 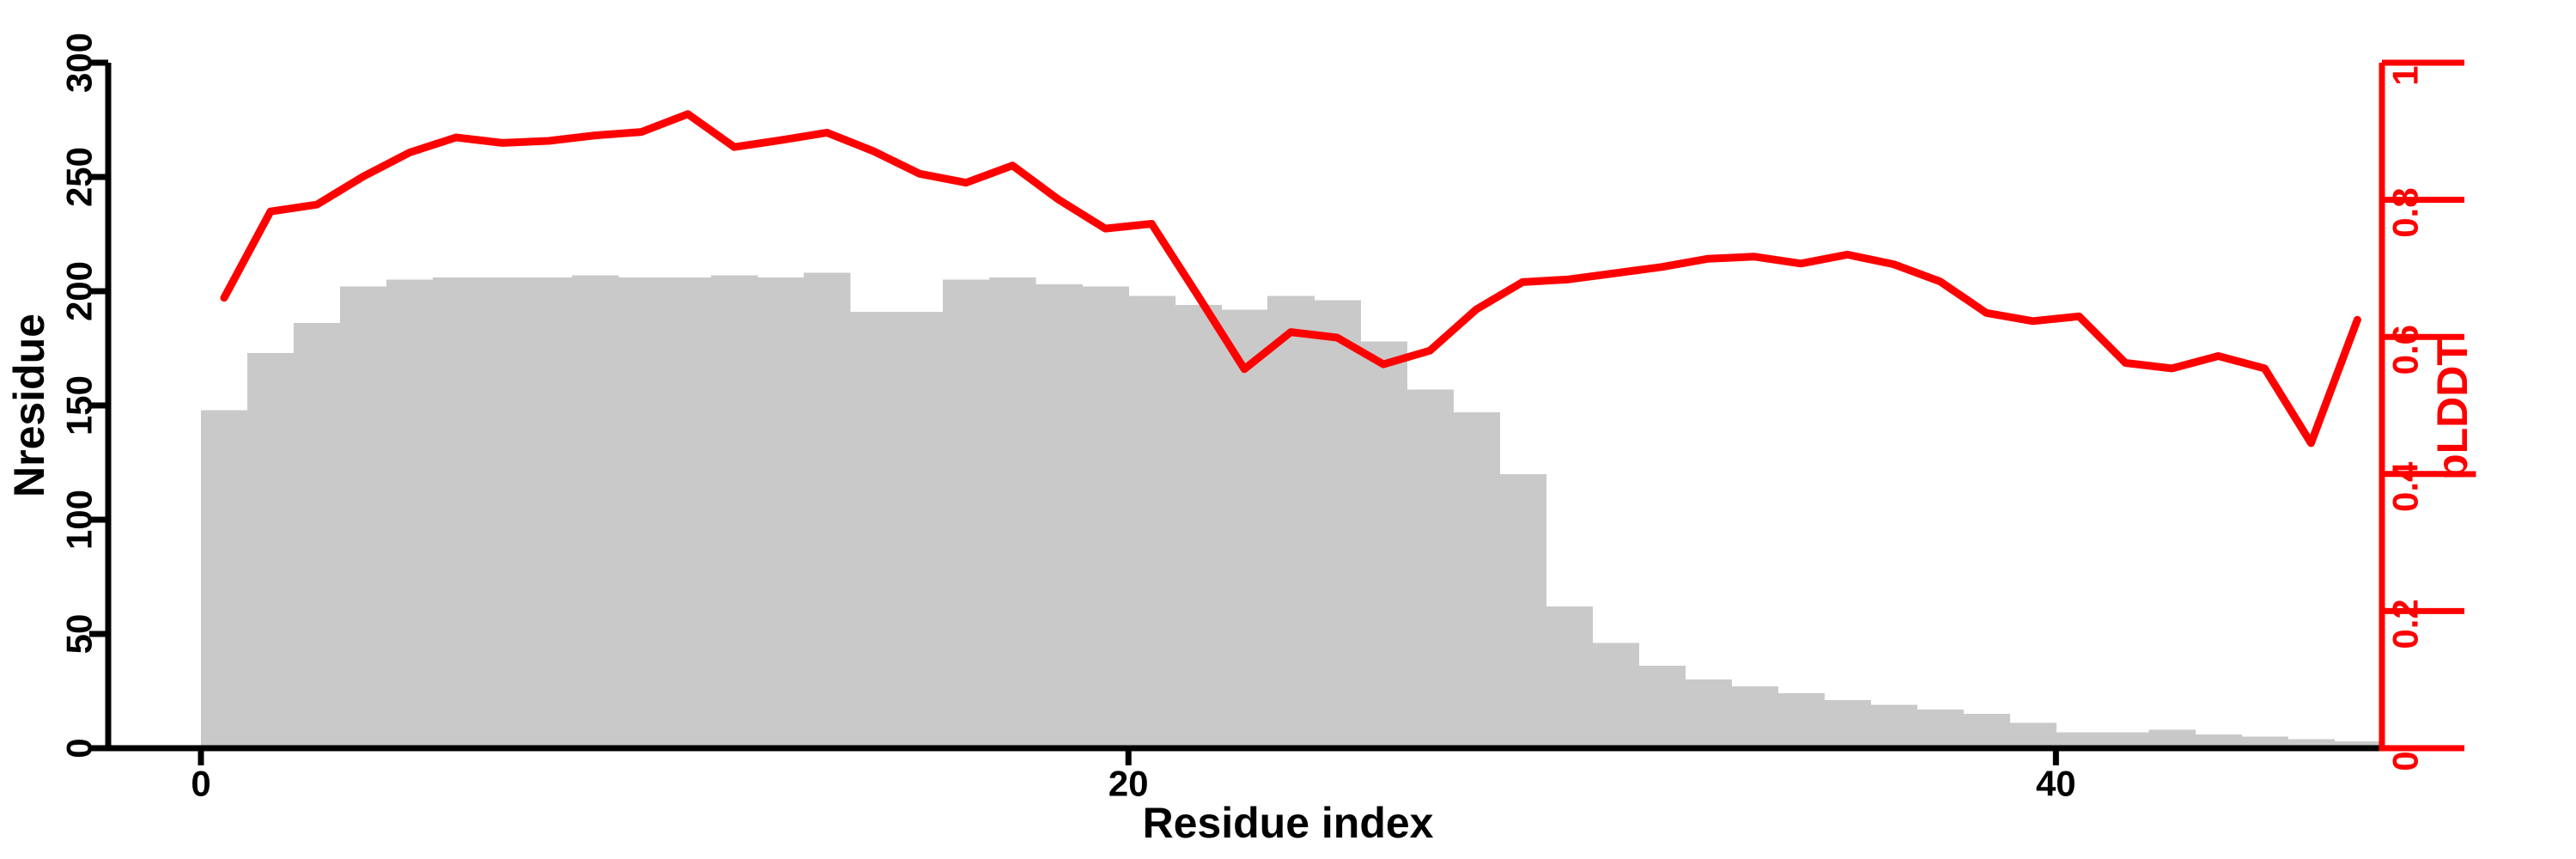 What do you see at coordinates (79, 520) in the screenshot?
I see `y-left-tick-label: 100` at bounding box center [79, 520].